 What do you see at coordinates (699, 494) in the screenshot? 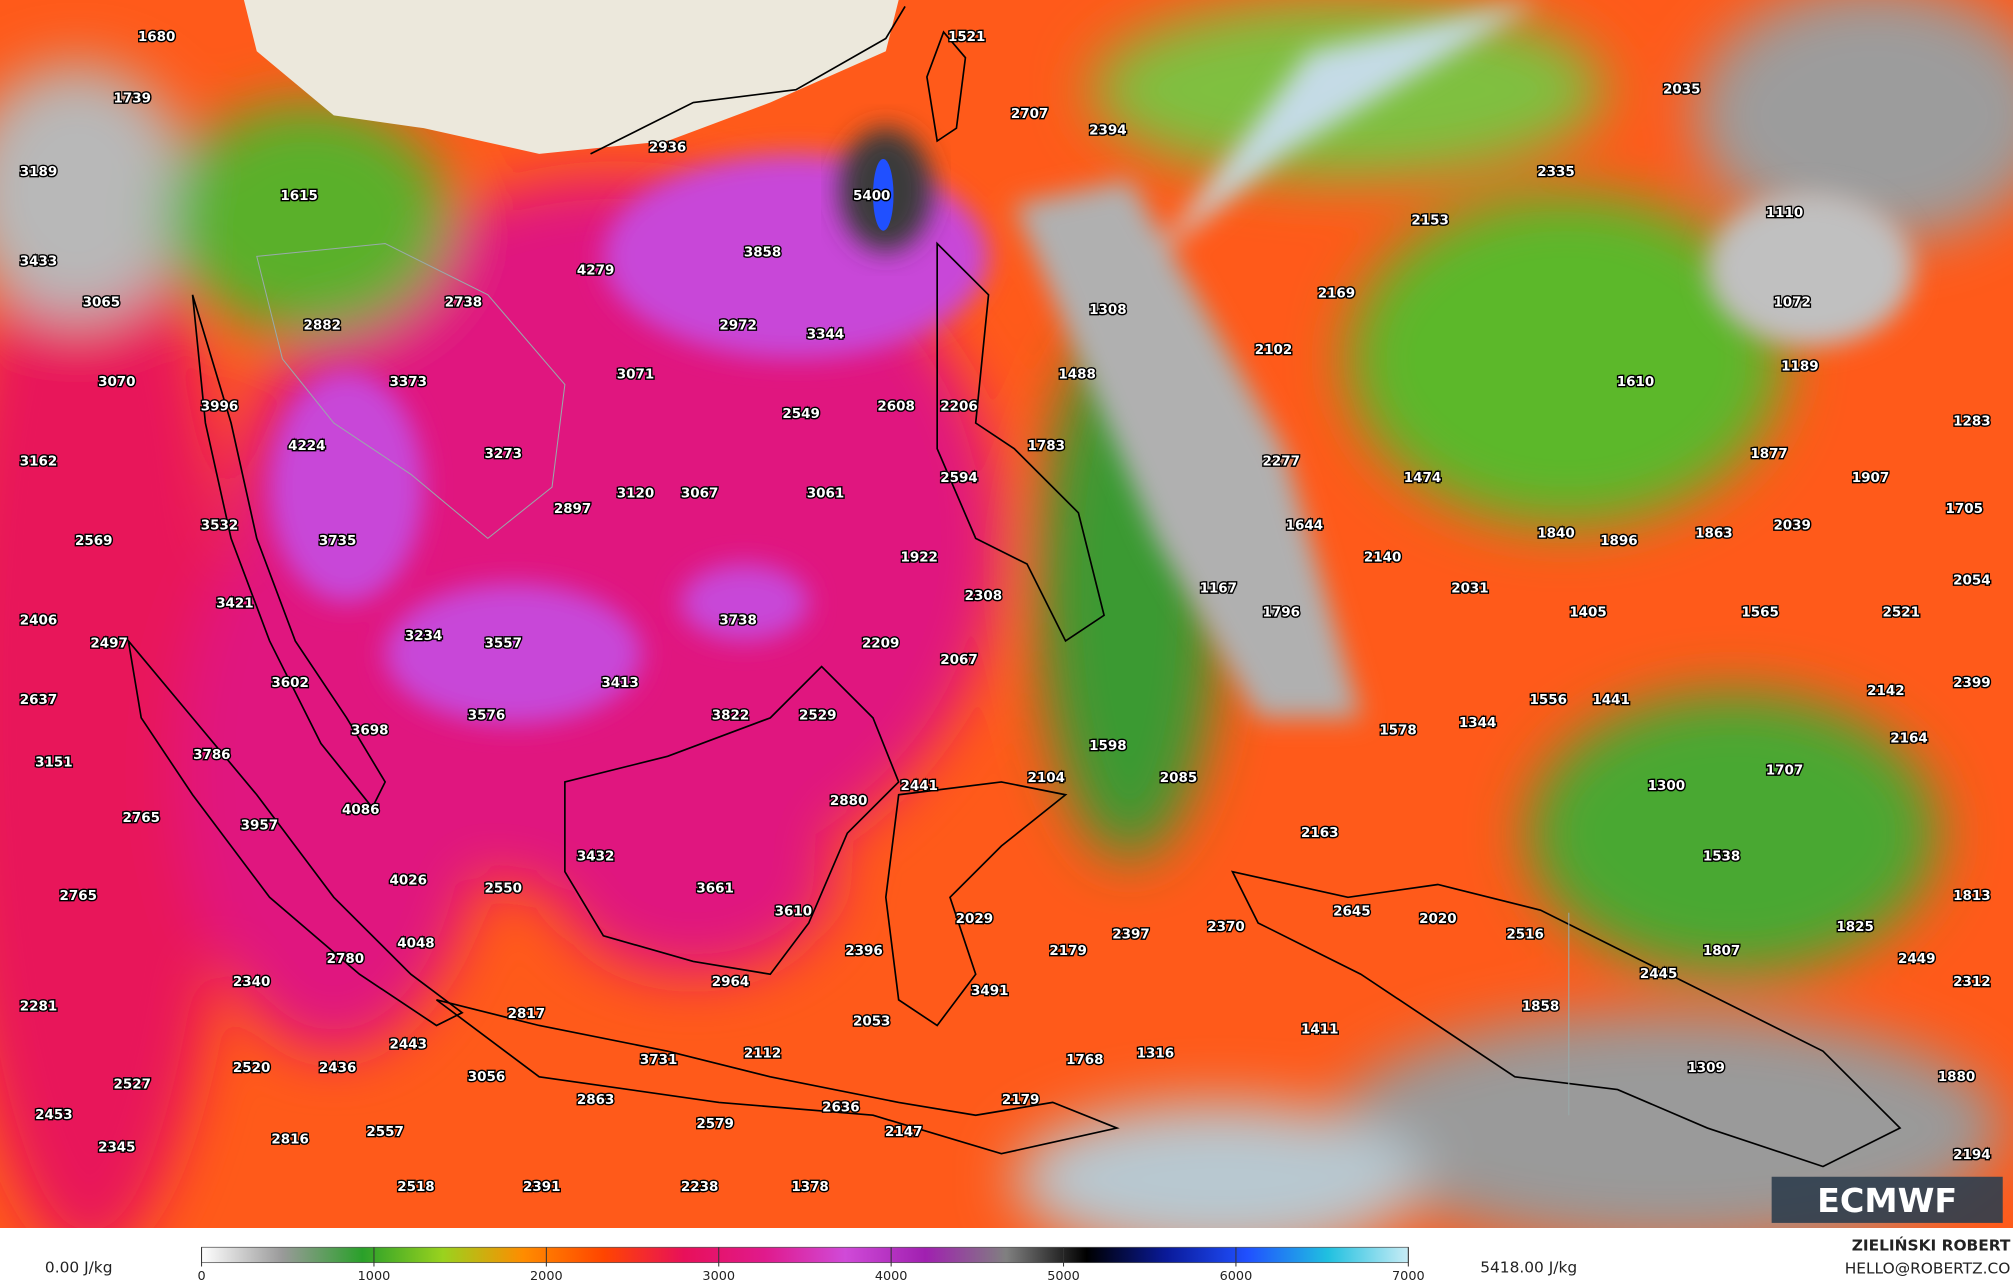
I see `value-label: 3067` at bounding box center [699, 494].